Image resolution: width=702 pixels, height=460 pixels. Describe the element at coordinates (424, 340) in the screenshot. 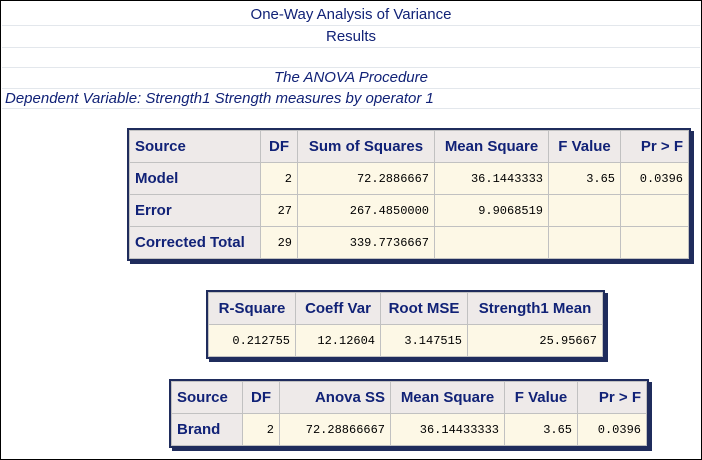

I see `cell-root-mse: 3.147515` at that location.